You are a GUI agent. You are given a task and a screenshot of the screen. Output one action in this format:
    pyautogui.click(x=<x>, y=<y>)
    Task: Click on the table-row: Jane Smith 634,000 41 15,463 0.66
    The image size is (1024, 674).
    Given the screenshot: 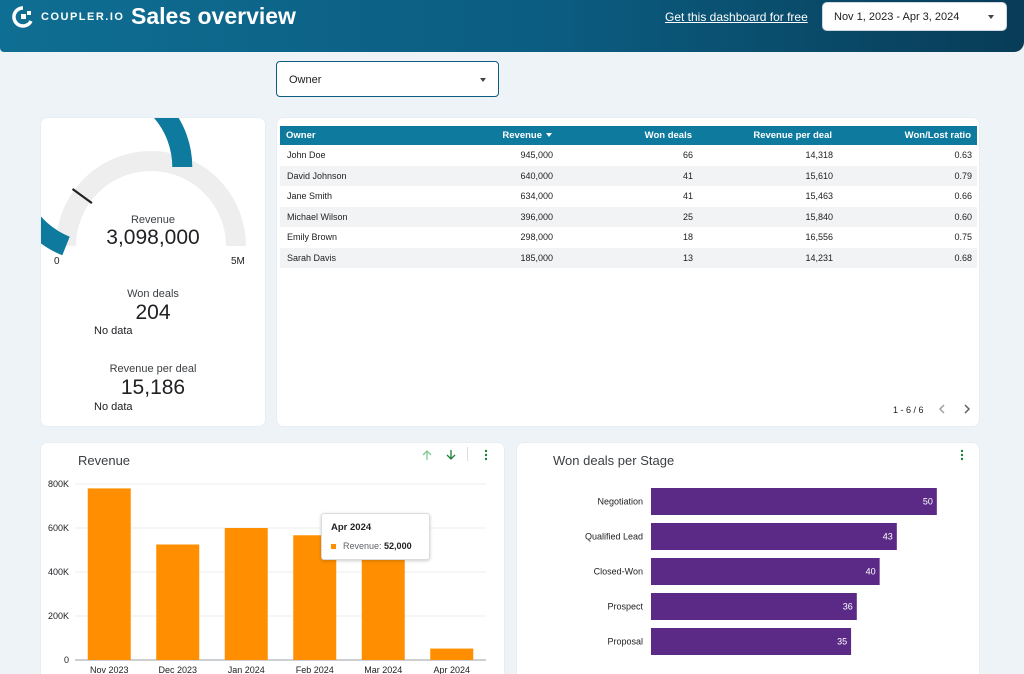 What is the action you would take?
    pyautogui.click(x=629, y=196)
    